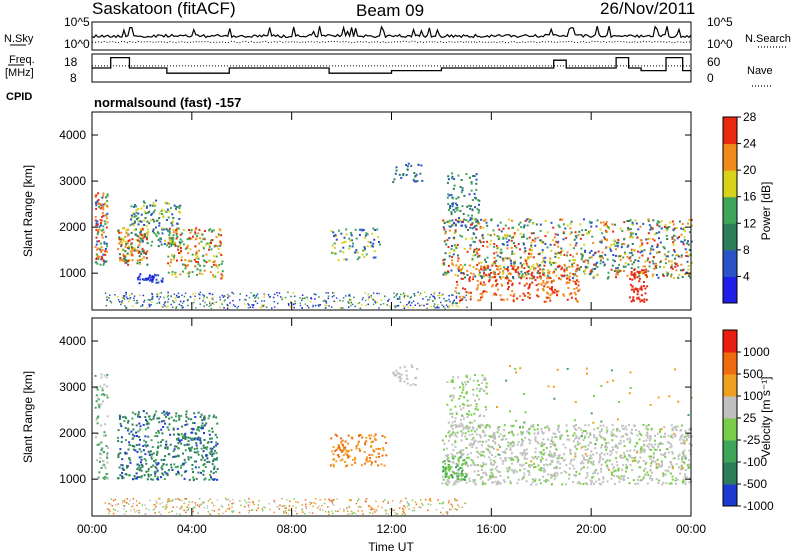 The width and height of the screenshot is (800, 559). I want to click on noise-right-tick-top: 10^5, so click(720, 22).